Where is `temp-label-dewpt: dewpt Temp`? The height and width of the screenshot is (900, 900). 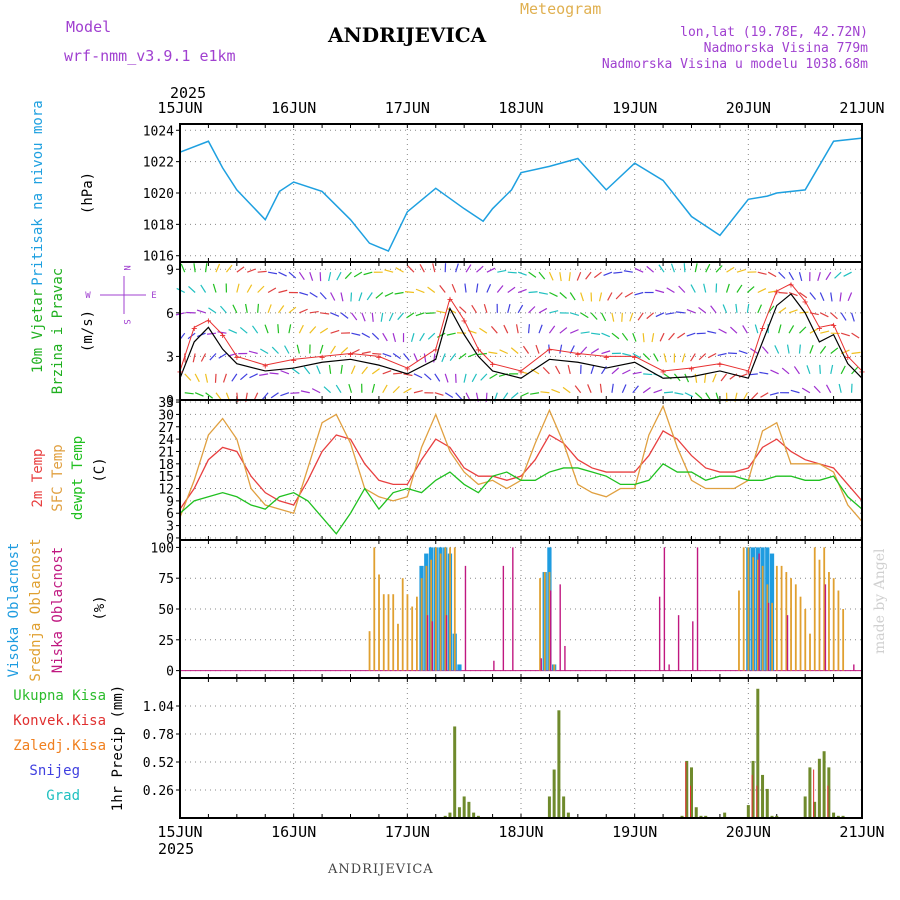 temp-label-dewpt: dewpt Temp is located at coordinates (78, 478).